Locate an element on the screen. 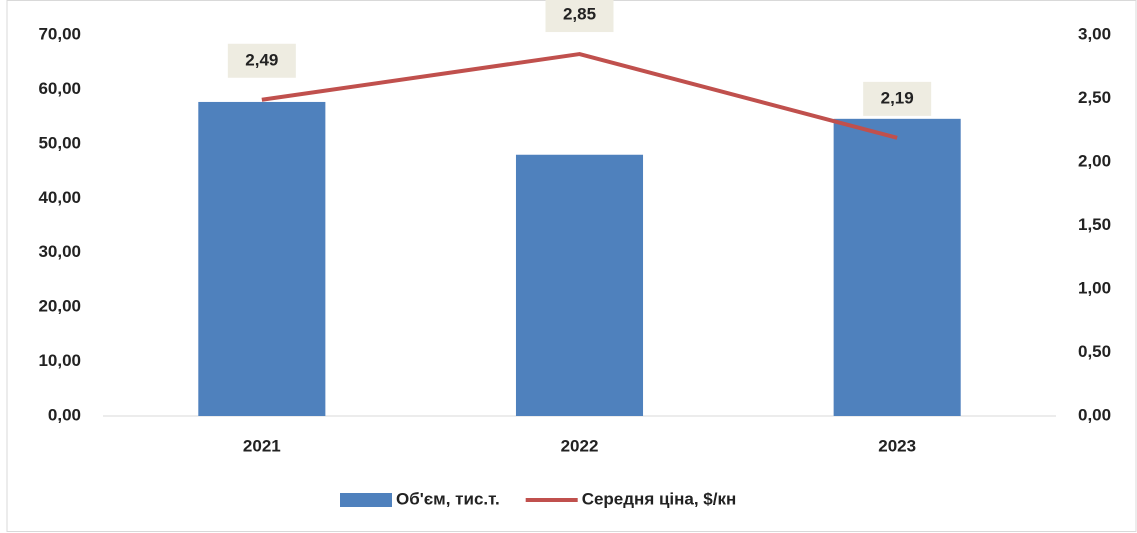 The image size is (1137, 533). y-tick-label: 70,00 is located at coordinates (59, 33).